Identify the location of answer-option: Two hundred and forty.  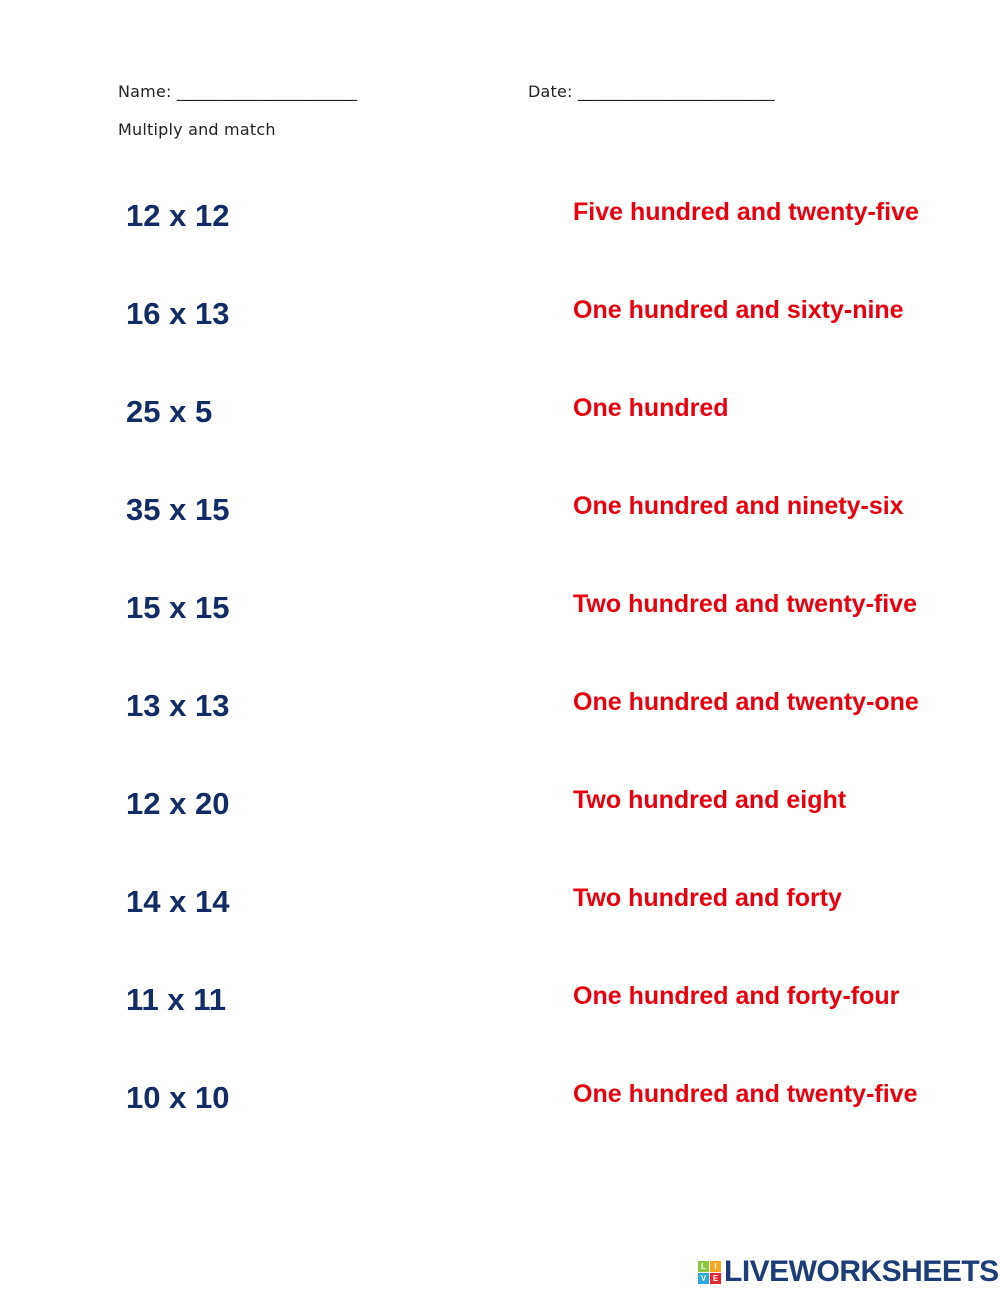
(707, 898).